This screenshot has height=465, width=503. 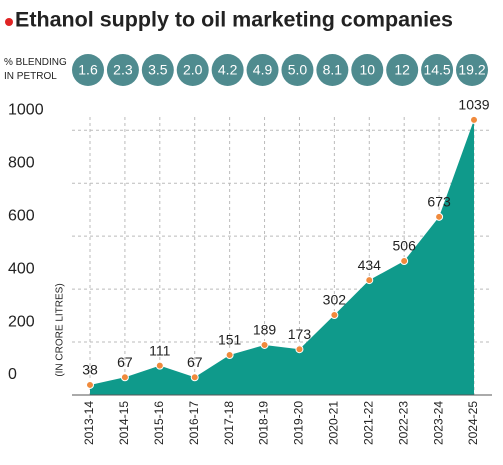 I want to click on blending-value: 1.6, so click(x=88, y=70).